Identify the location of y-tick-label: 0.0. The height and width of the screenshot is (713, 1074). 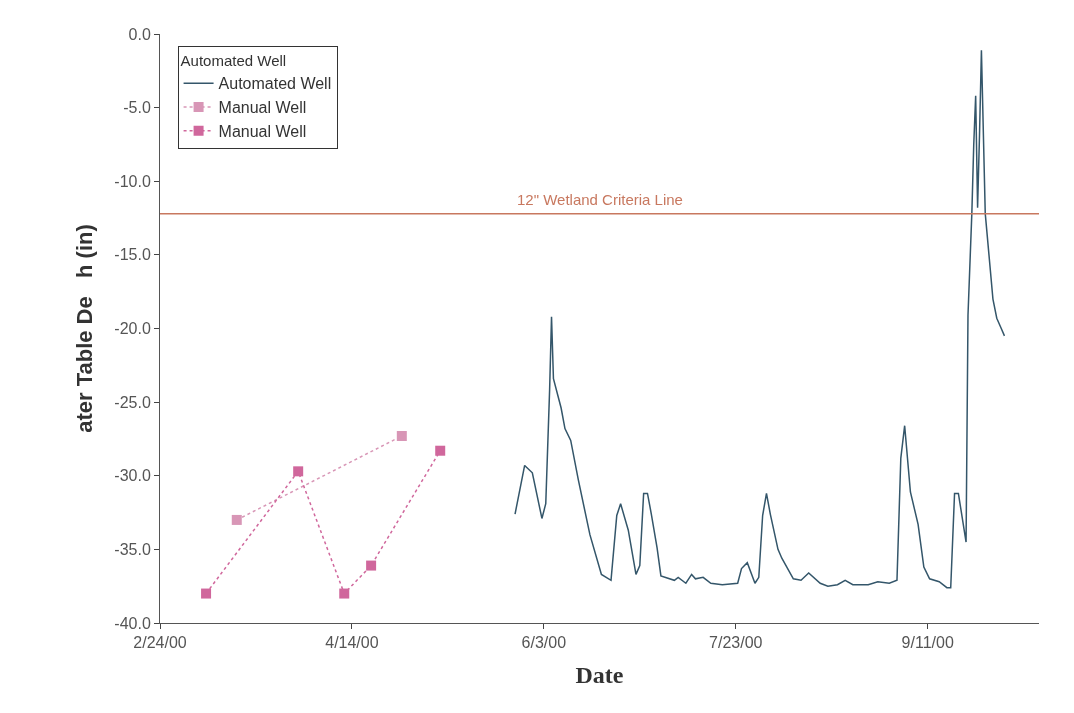
(139, 34).